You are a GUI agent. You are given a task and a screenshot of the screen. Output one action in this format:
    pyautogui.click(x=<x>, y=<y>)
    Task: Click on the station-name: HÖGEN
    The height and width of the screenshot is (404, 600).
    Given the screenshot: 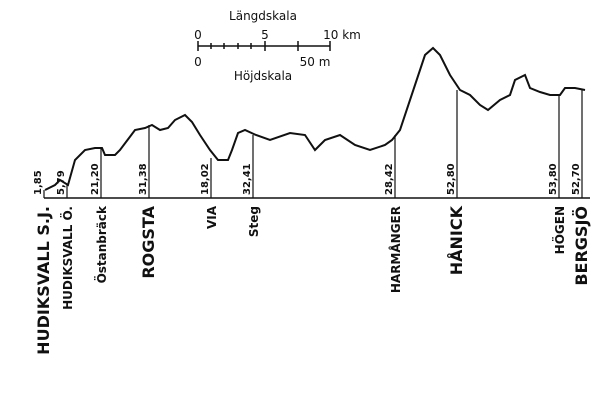 What is the action you would take?
    pyautogui.click(x=559, y=230)
    